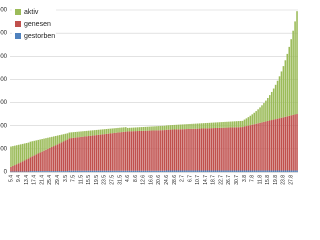  Describe the element at coordinates (35, 180) in the screenshot. I see `x-tick-label: 17.4` at that location.